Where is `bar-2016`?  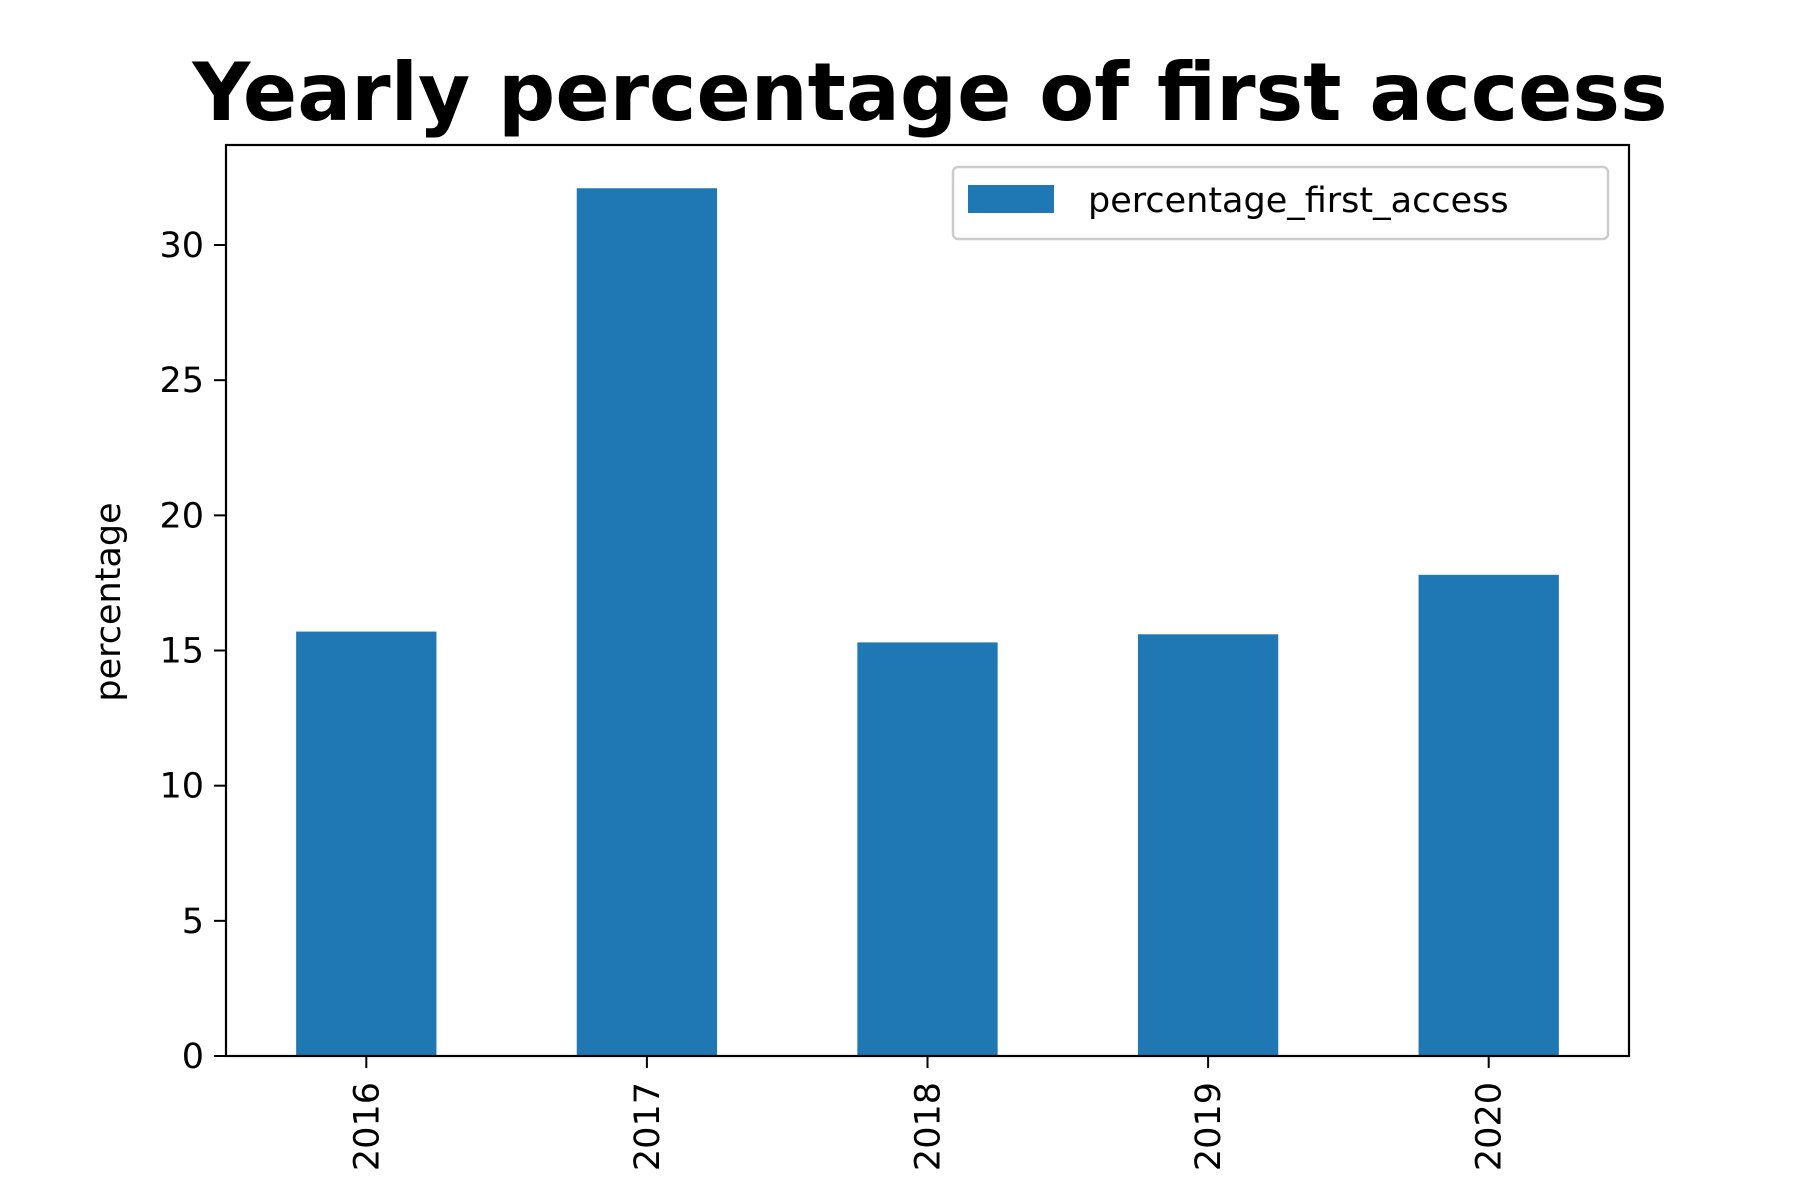
bar-2016 is located at coordinates (366, 843).